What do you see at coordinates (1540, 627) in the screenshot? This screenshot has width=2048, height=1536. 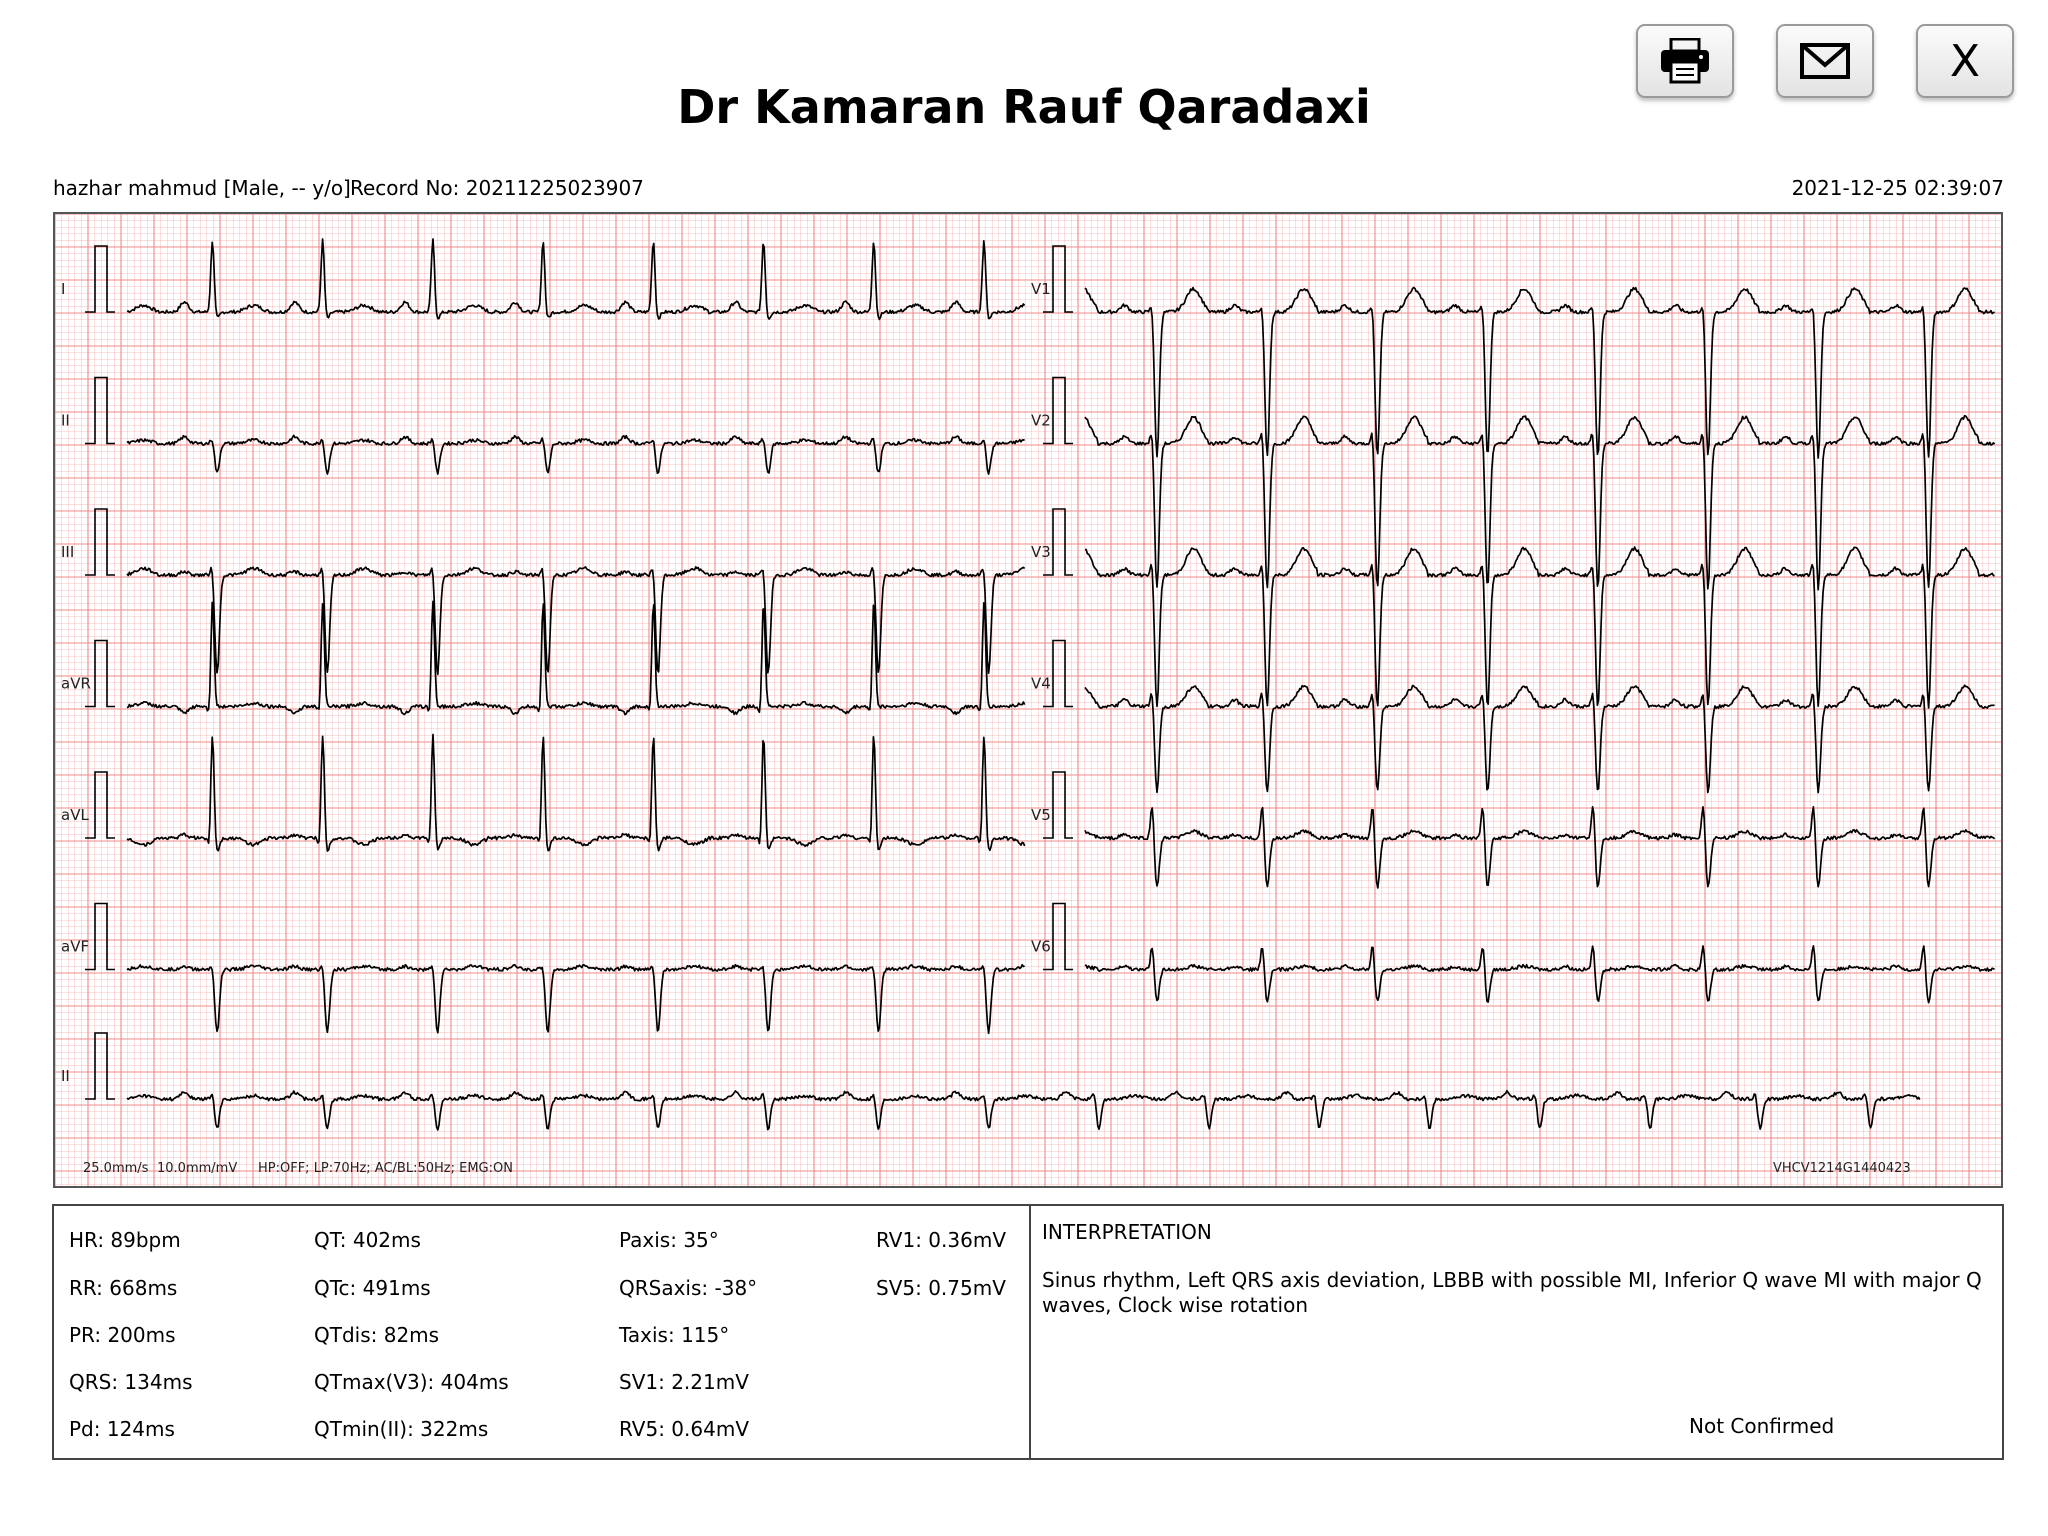 I see `lead-trace-v3` at bounding box center [1540, 627].